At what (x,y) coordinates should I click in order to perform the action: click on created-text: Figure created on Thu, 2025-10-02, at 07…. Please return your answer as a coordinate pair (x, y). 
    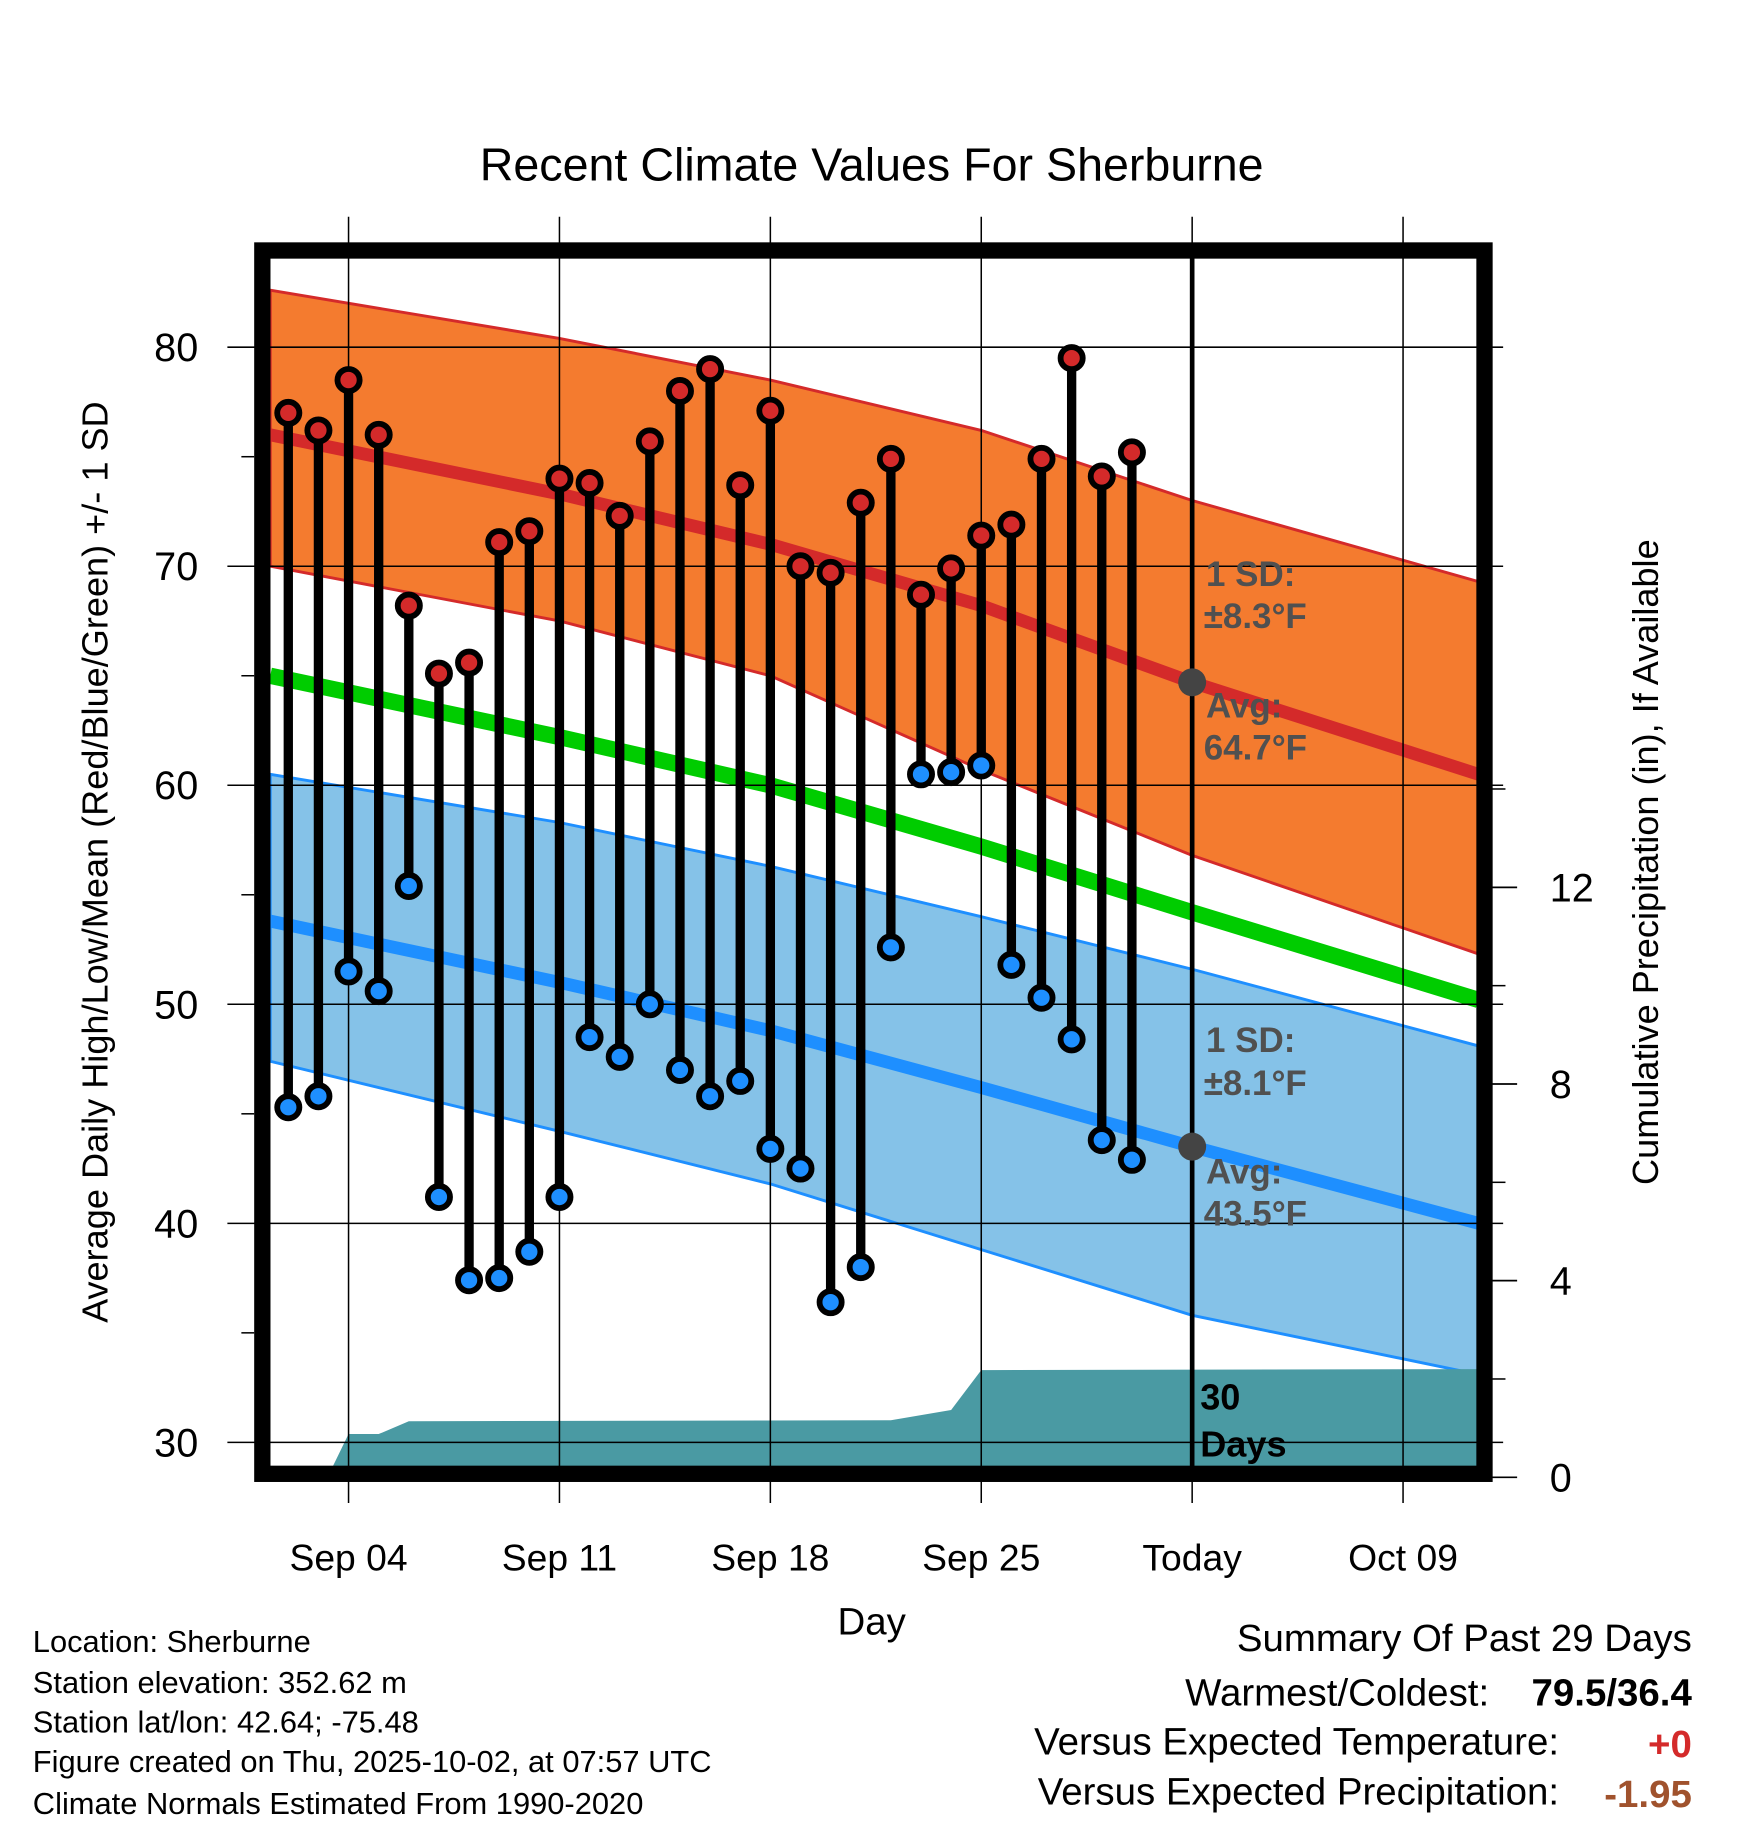
    Looking at the image, I should click on (372, 1761).